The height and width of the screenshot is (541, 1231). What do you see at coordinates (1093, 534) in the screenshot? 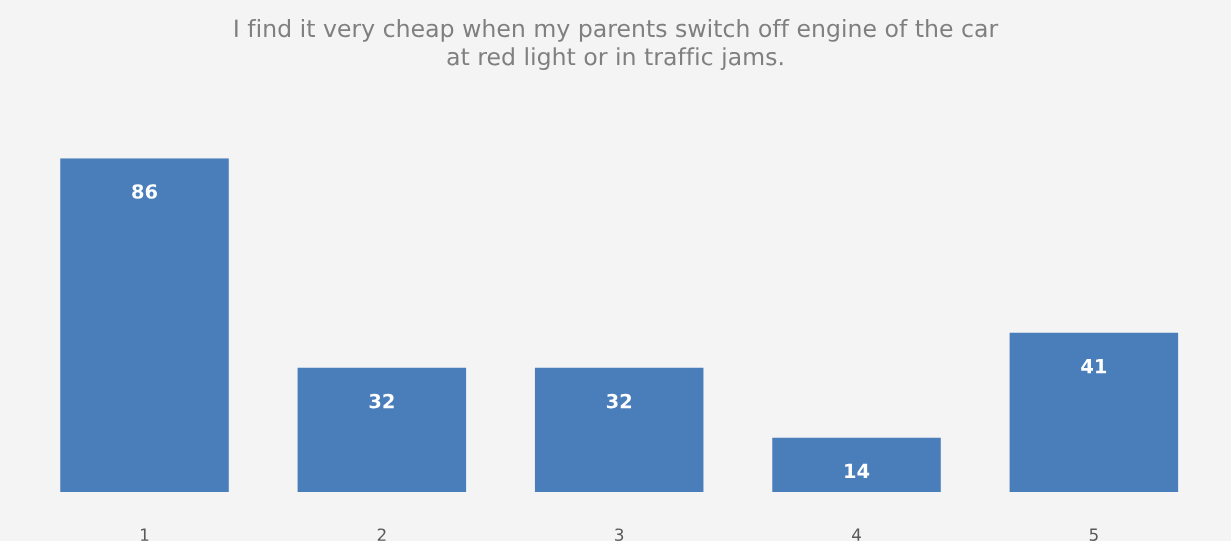
I see `x-tick-label: 5` at bounding box center [1093, 534].